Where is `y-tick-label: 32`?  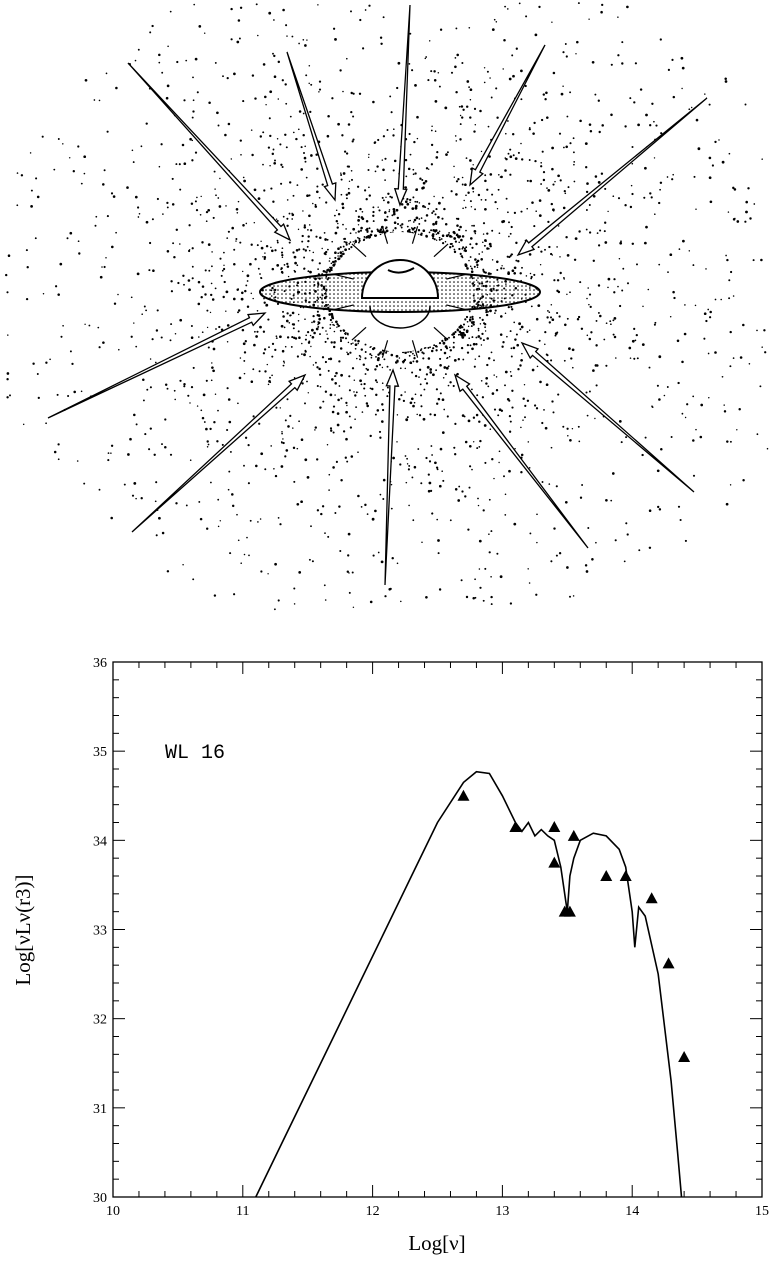
y-tick-label: 32 is located at coordinates (100, 1020).